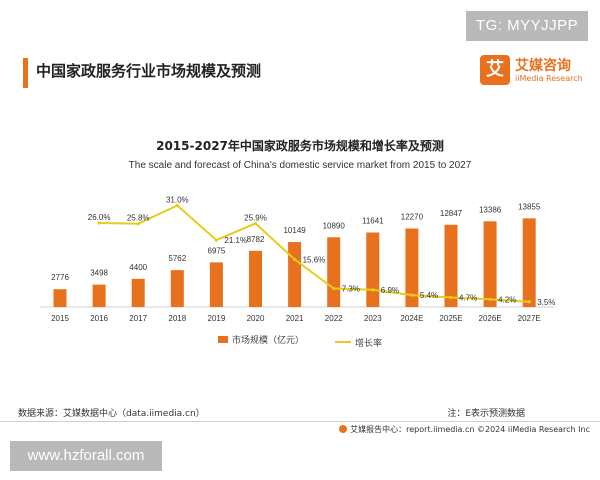 The image size is (600, 480). I want to click on growth-rate-label: 25.9%, so click(255, 217).